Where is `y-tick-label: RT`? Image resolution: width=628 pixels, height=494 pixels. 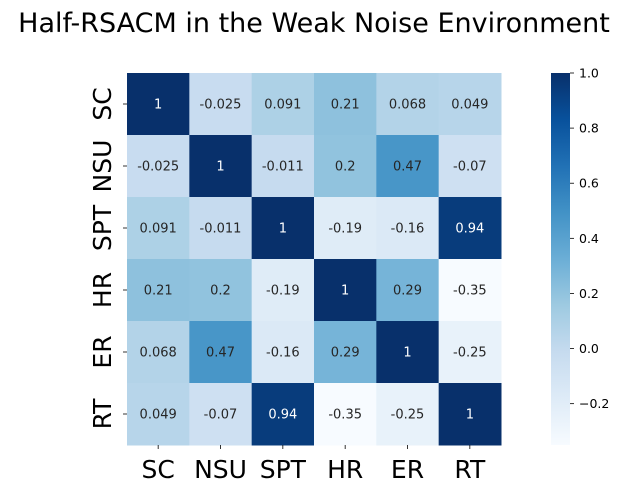
y-tick-label: RT is located at coordinates (102, 414).